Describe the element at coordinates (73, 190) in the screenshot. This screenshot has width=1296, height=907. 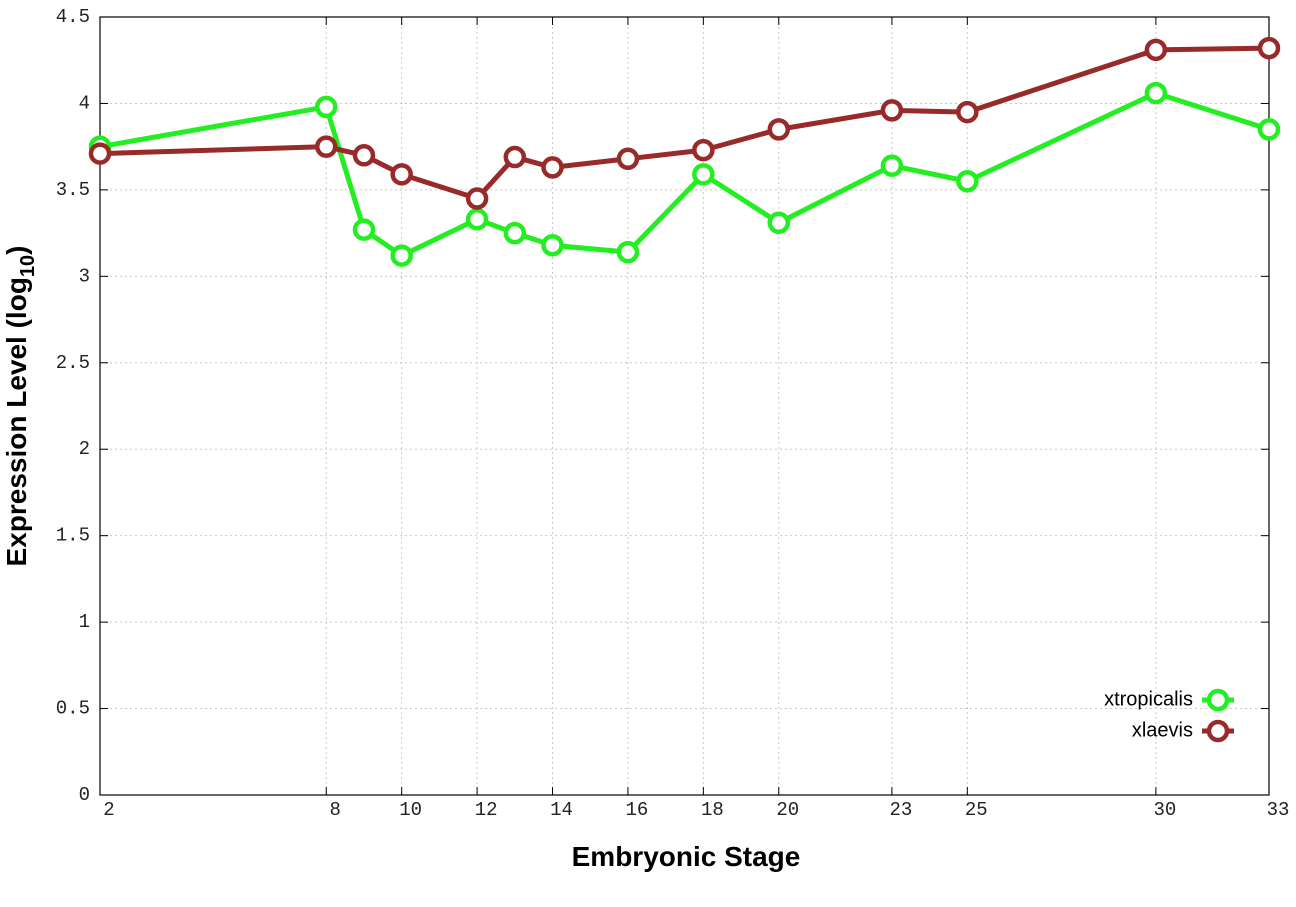
I see `y-tick-label: 3.5` at that location.